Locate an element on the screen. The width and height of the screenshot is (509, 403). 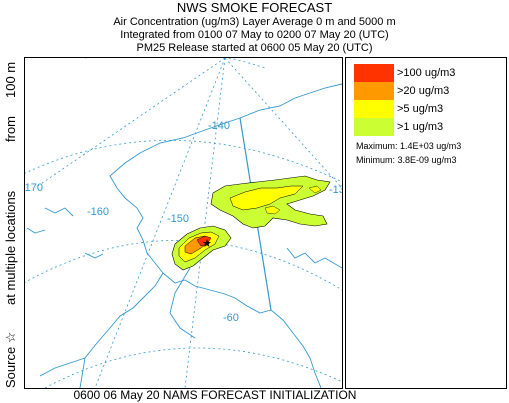
legend-item: >20 ug/m3 is located at coordinates (401, 91).